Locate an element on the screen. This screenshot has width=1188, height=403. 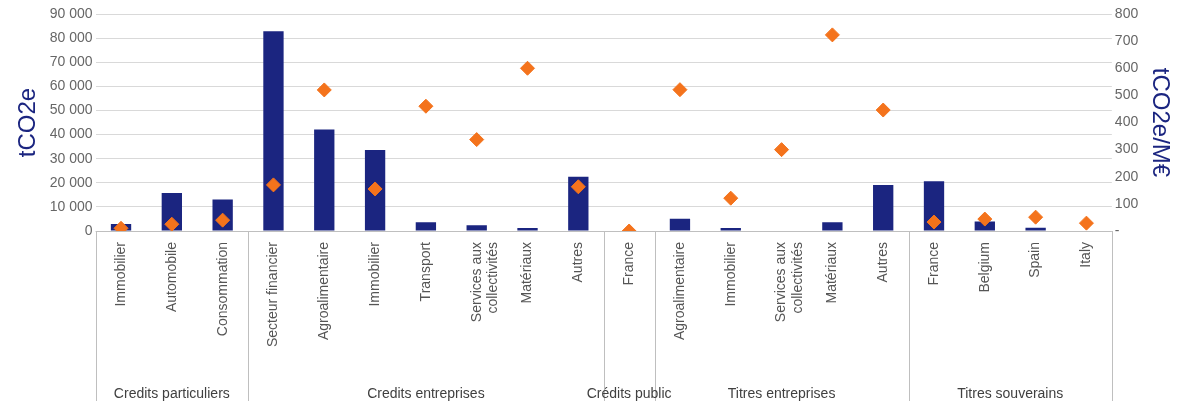
y2-tick-label: 400 is located at coordinates (1126, 121).